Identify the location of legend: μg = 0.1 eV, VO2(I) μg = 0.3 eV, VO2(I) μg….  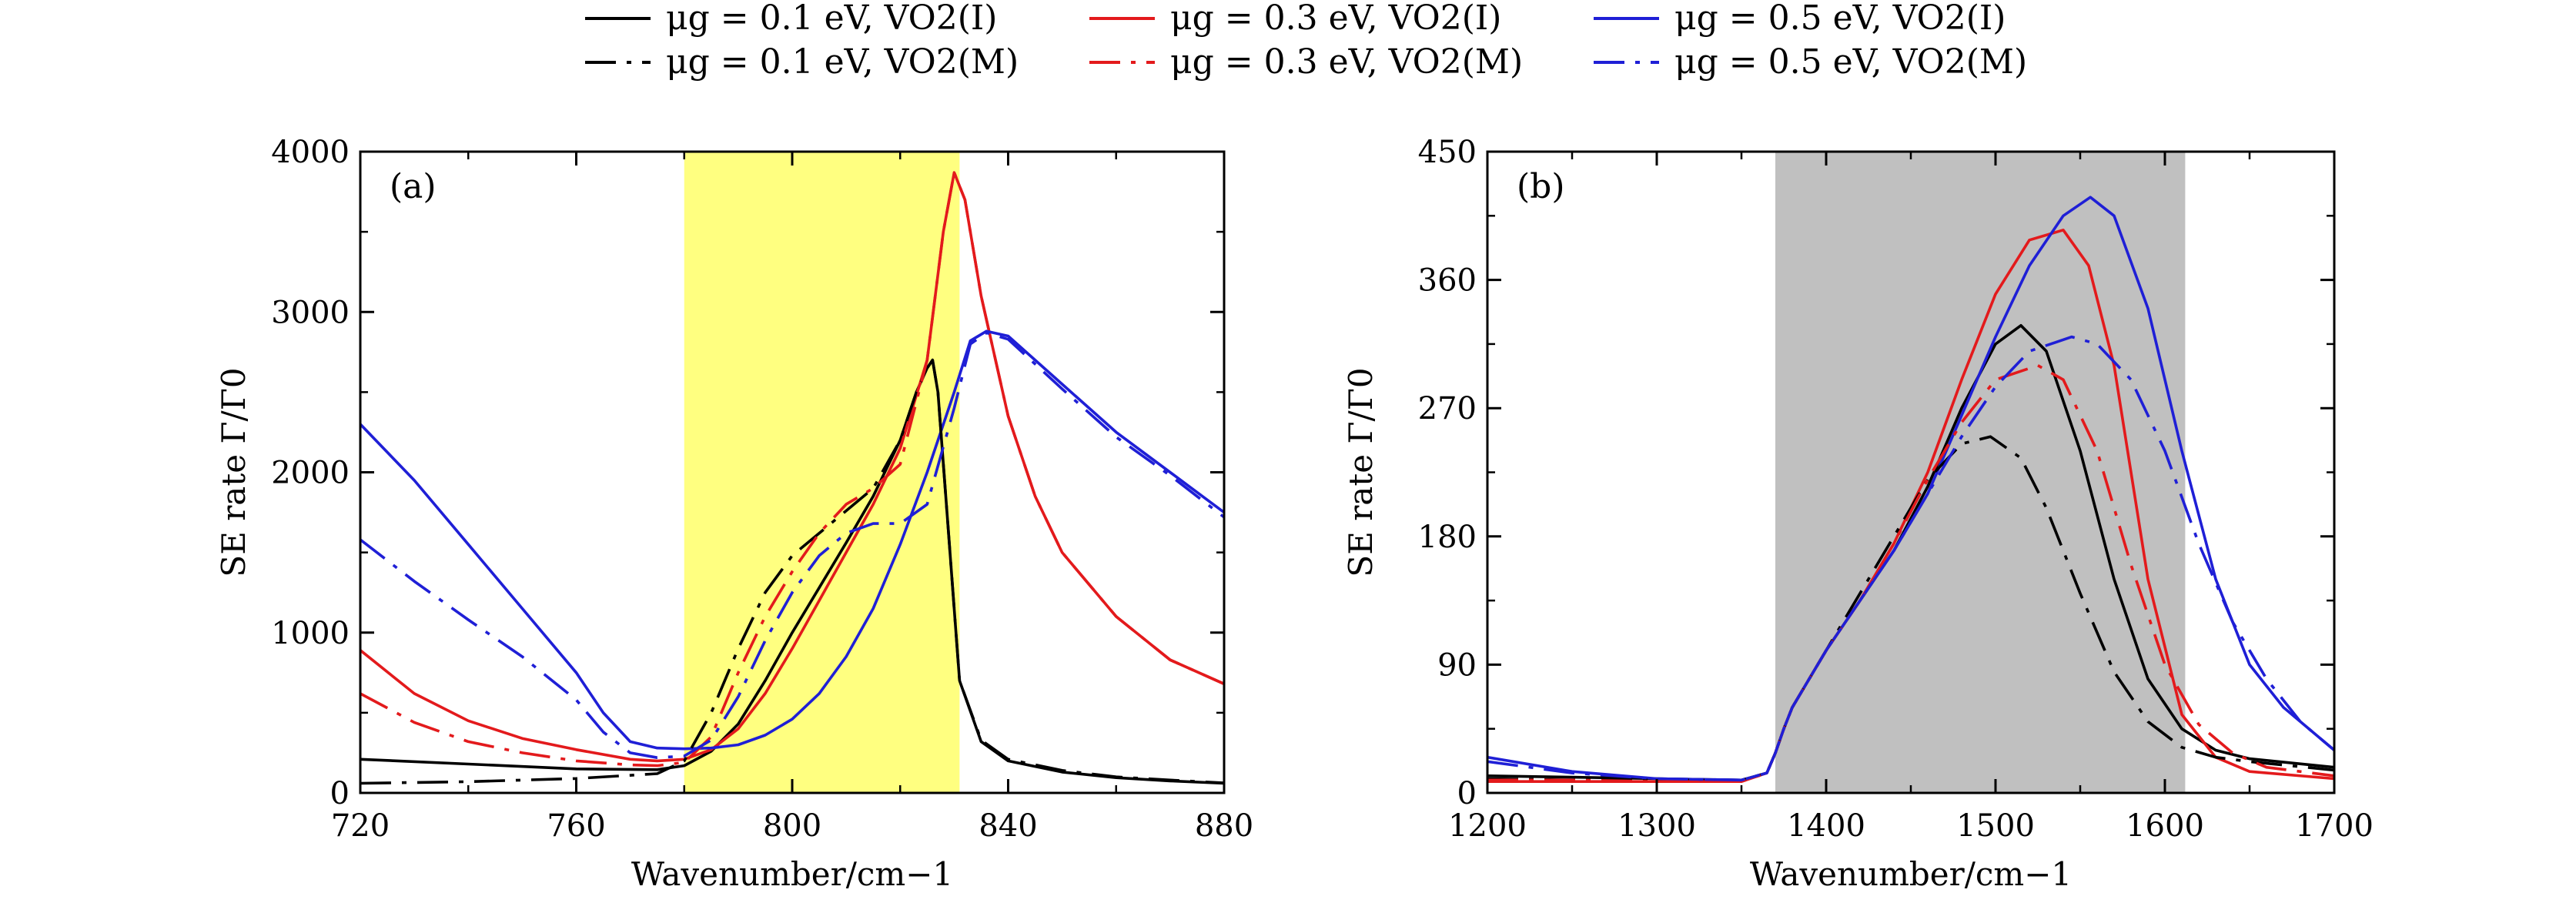
(1306, 41).